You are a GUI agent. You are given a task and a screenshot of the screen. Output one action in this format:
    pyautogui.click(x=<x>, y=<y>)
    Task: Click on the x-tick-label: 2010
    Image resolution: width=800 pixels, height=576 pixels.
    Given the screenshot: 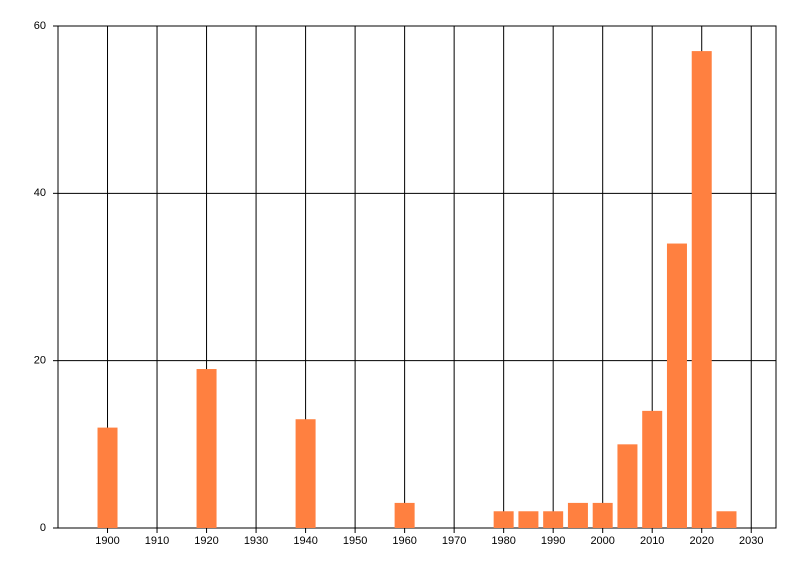 What is the action you would take?
    pyautogui.click(x=652, y=541)
    